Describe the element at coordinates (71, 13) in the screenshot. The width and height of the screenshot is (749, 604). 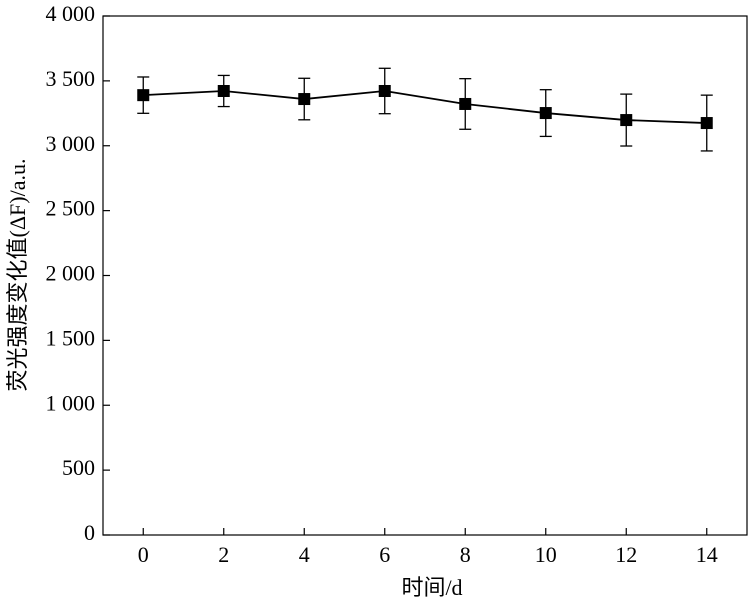
I see `y-tick-label: 4 000` at that location.